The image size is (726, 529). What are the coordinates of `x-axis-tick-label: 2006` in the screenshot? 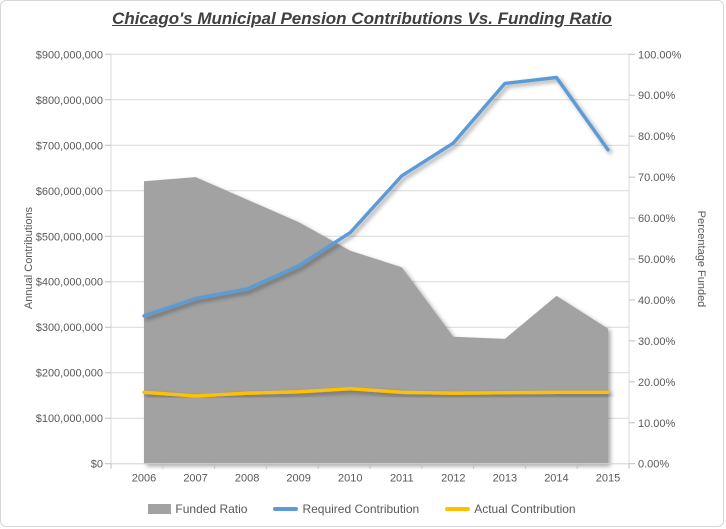 It's located at (144, 479).